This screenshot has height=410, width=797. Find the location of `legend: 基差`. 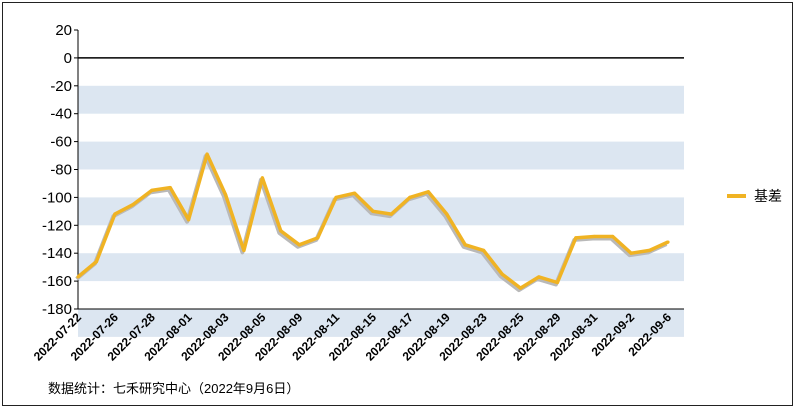

legend: 基差 is located at coordinates (754, 196).